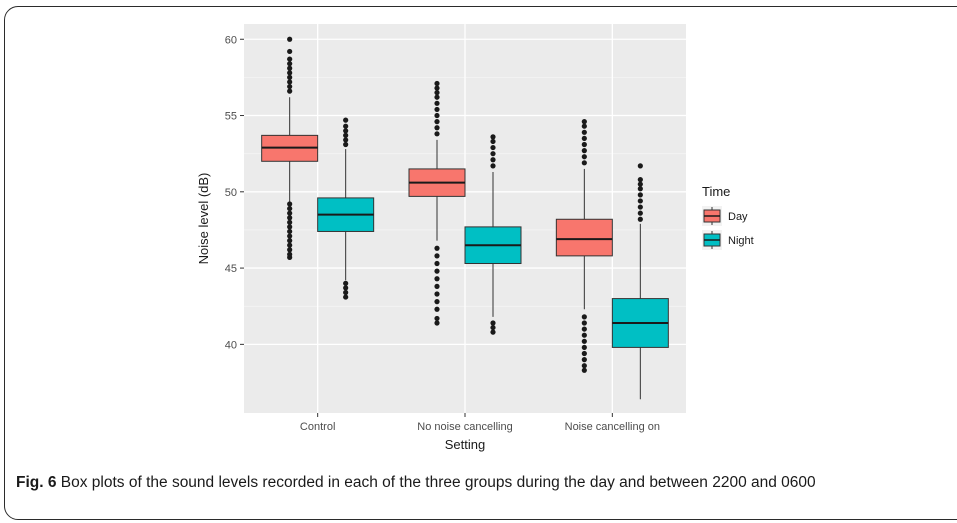 This screenshot has height=523, width=957. I want to click on legend-label: Day, so click(738, 217).